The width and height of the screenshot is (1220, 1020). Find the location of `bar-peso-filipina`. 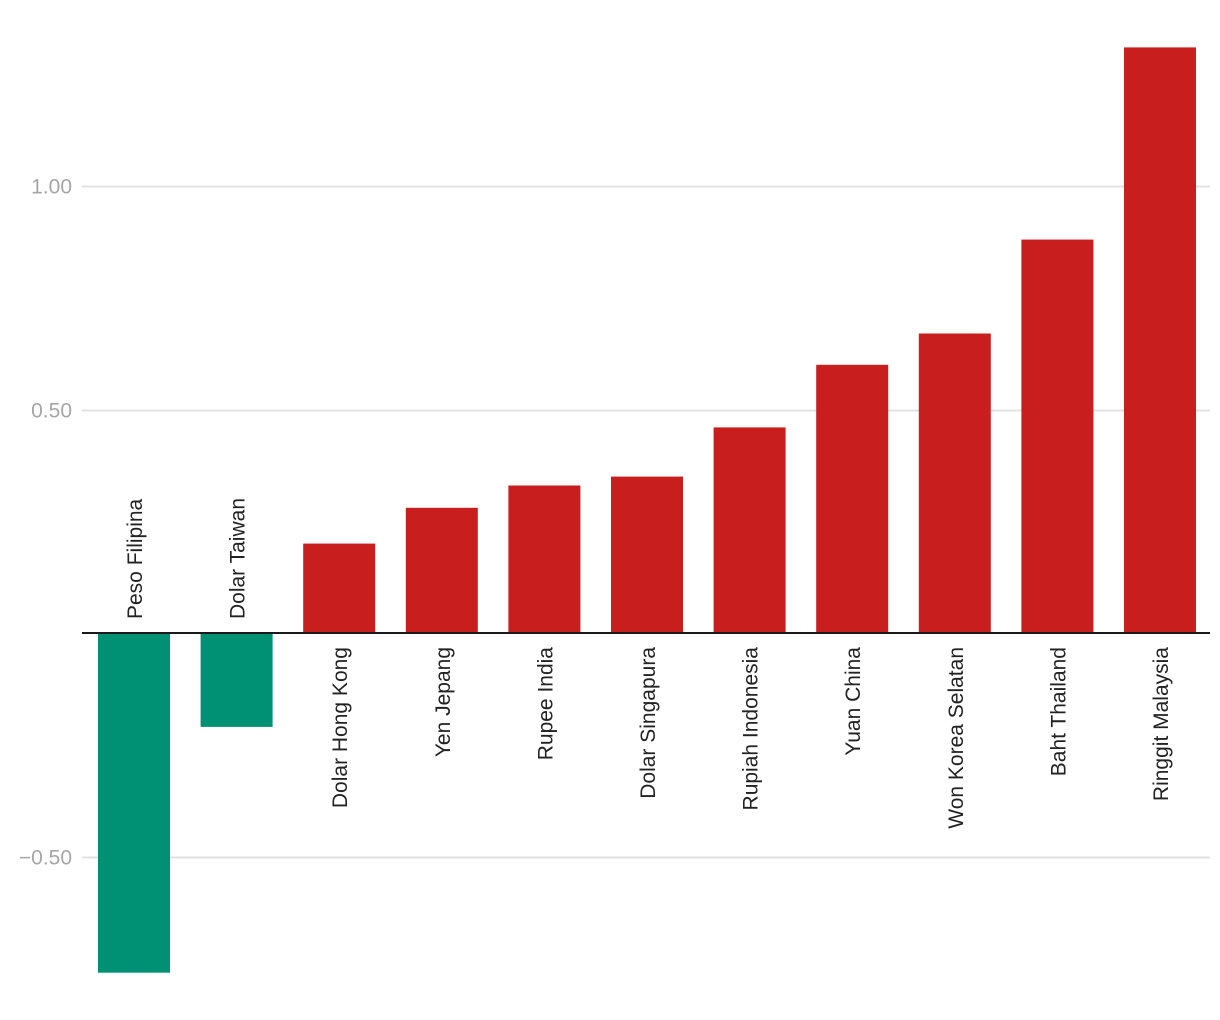

bar-peso-filipina is located at coordinates (134, 803).